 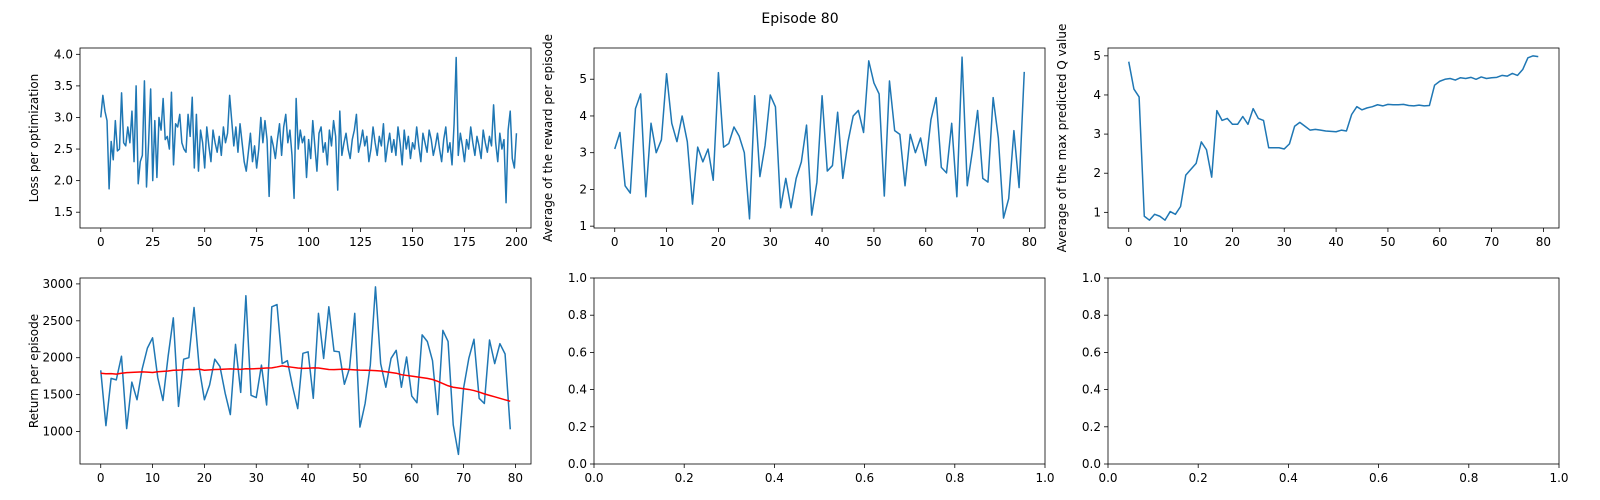 I want to click on x-tick-label-empty2: 0.0, so click(x=1107, y=478).